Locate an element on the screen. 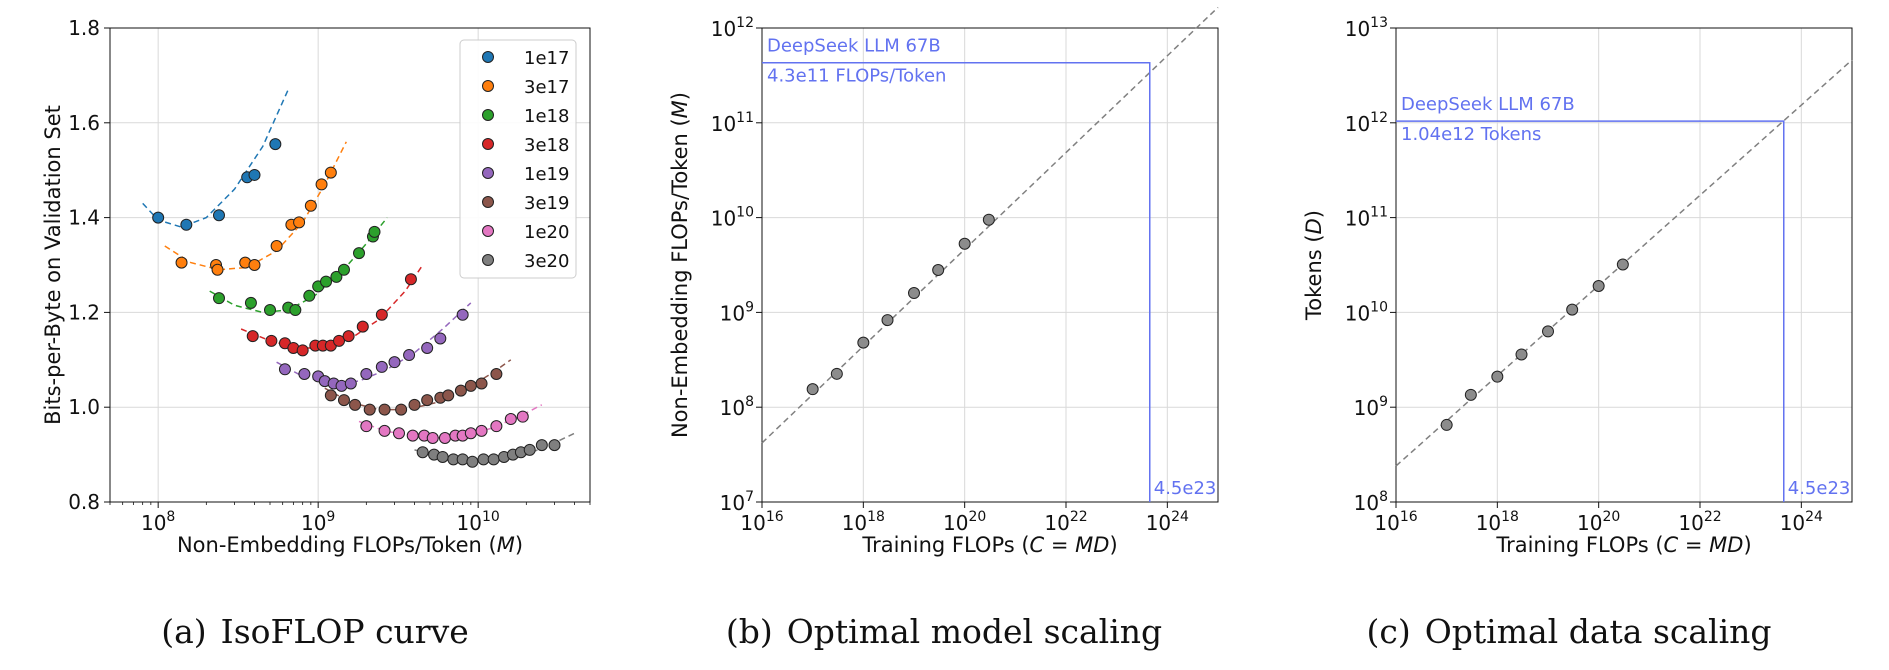 Image resolution: width=1889 pixels, height=670 pixels. x-tick-label-b: 1024 is located at coordinates (1167, 522).